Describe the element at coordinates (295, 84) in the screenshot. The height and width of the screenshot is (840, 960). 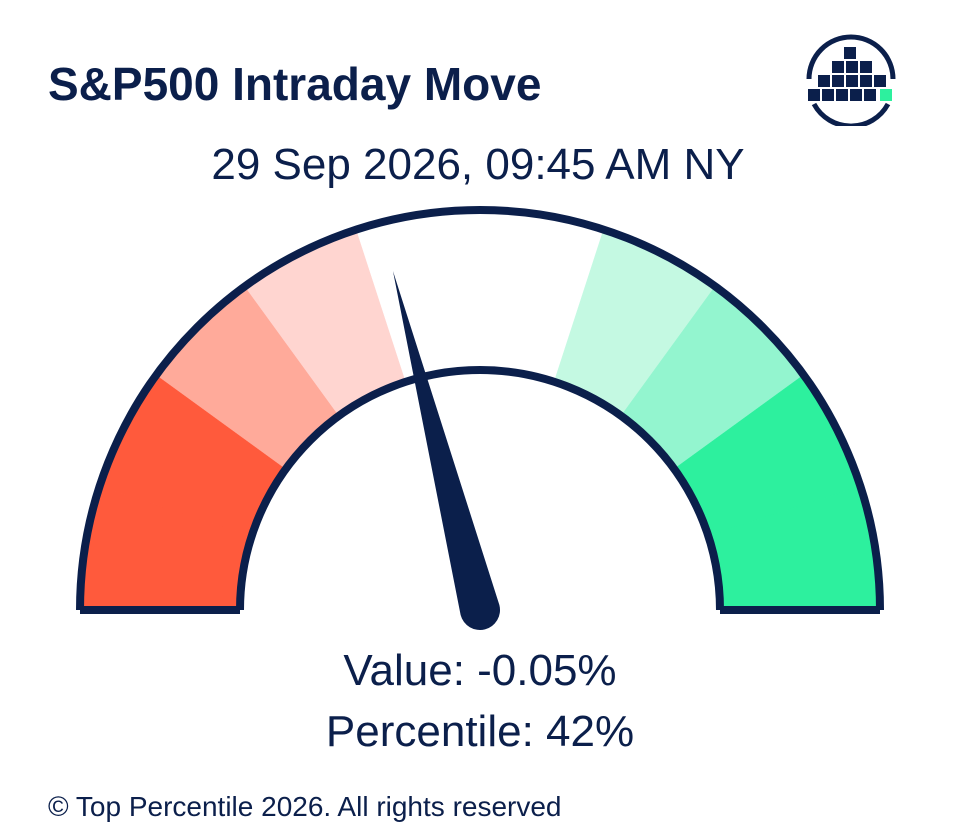
I see `chart-title: S&P500 Intraday Move` at that location.